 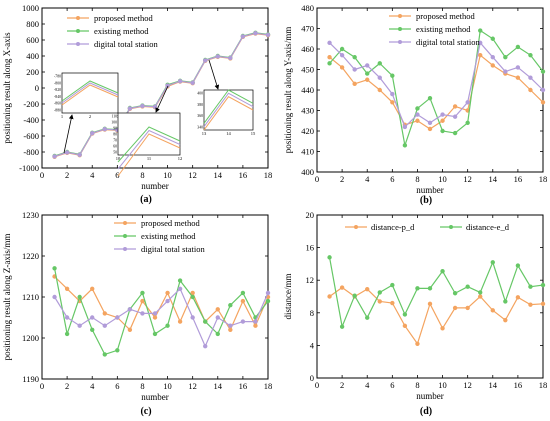 I want to click on y-tick-label: 16, so click(x=310, y=248).